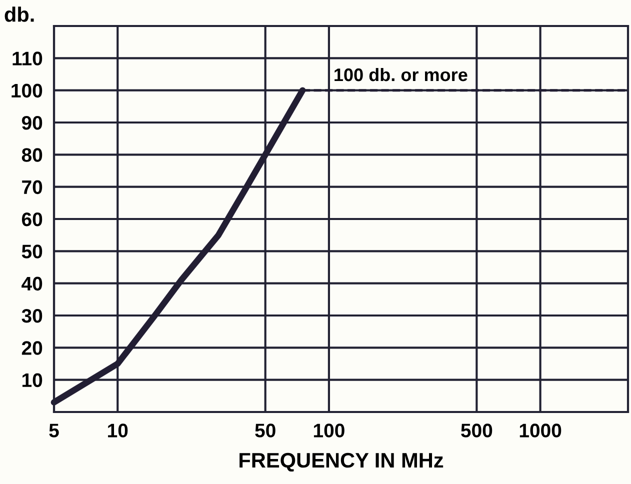 This screenshot has width=631, height=484. I want to click on y-tick-label: 60, so click(32, 219).